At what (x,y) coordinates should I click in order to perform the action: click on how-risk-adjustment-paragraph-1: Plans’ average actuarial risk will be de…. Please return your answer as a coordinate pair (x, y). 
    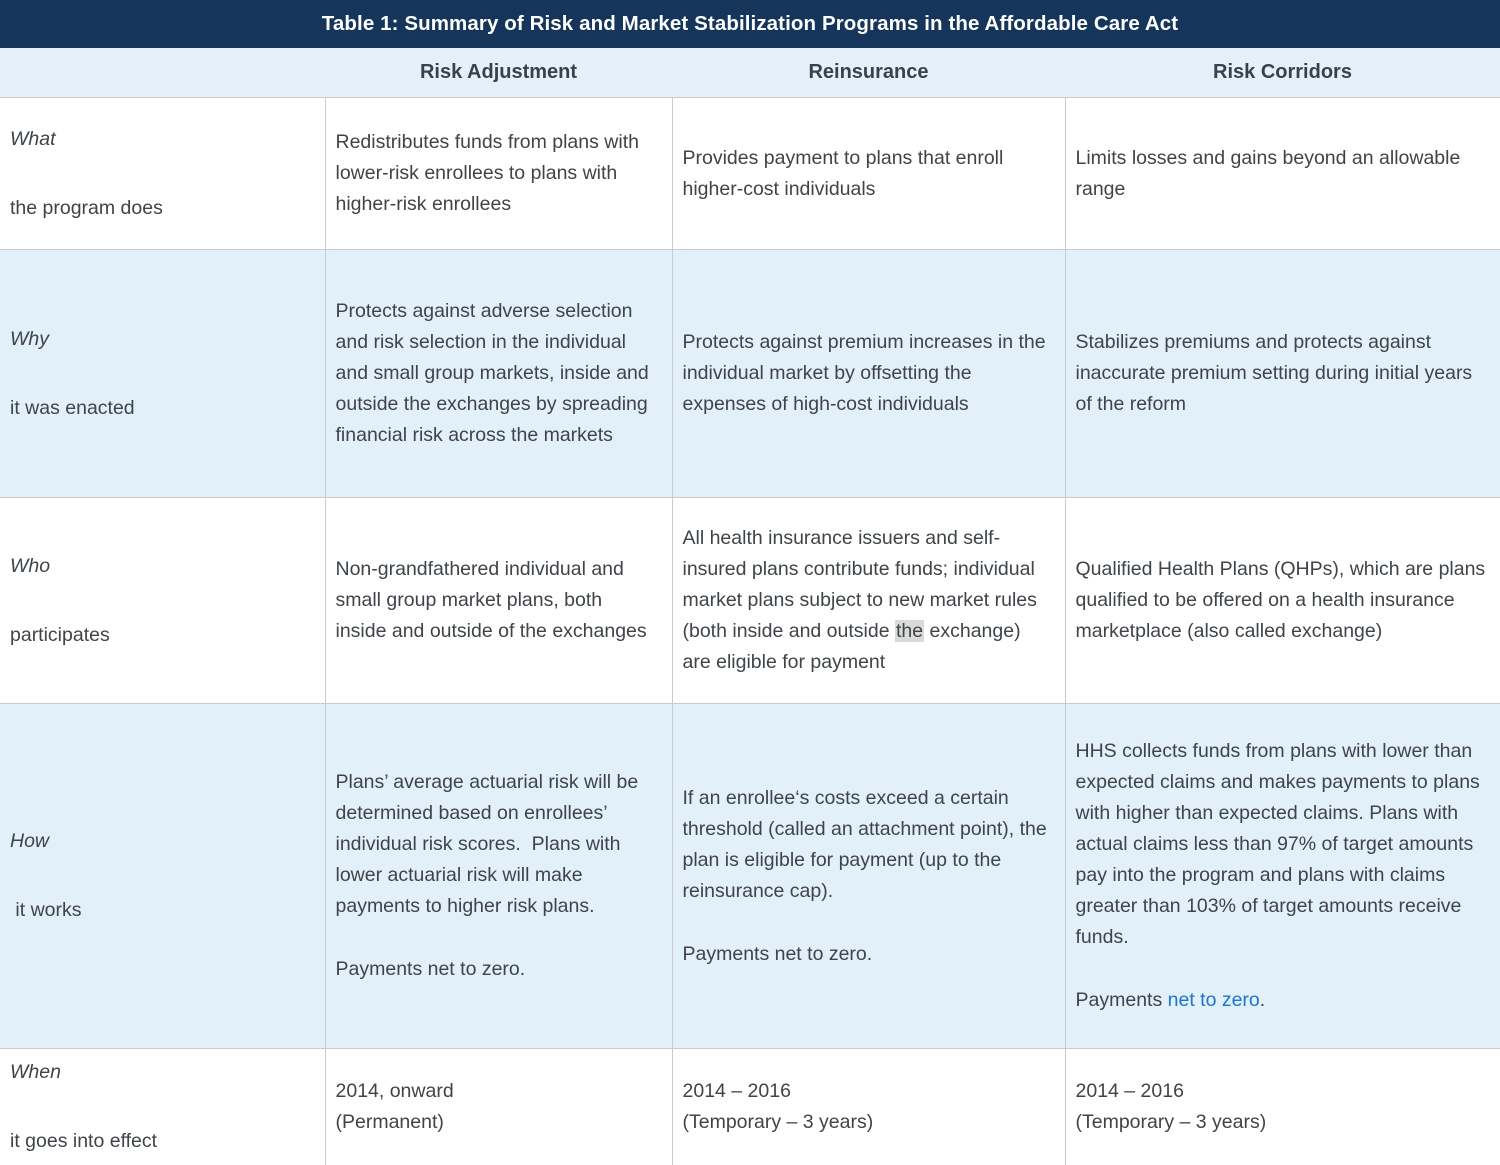
    Looking at the image, I should click on (487, 844).